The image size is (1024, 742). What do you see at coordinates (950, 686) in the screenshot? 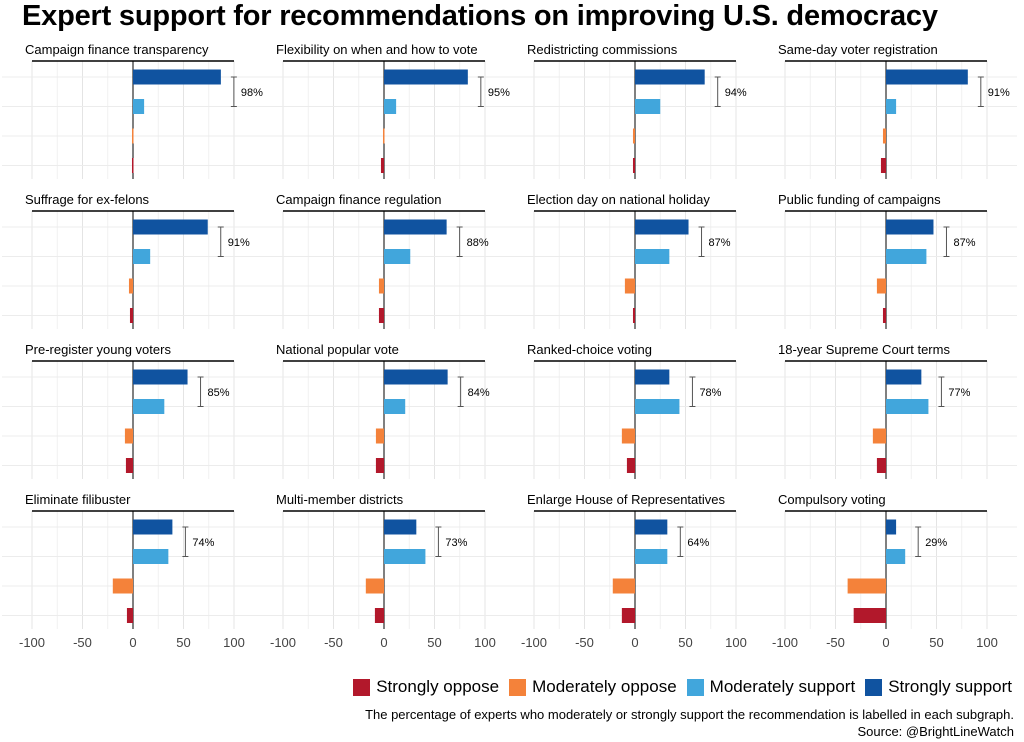
I see `legend-label: Strongly support` at bounding box center [950, 686].